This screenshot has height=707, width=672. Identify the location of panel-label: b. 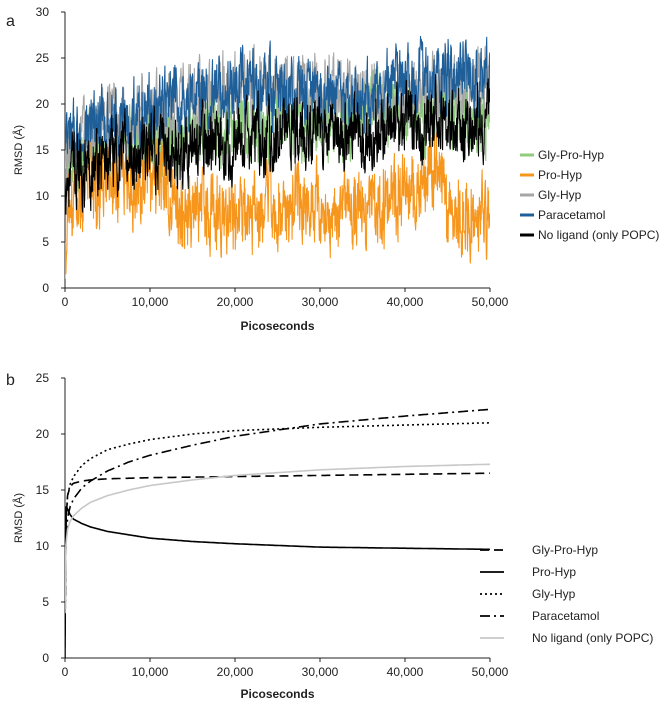
(10, 380).